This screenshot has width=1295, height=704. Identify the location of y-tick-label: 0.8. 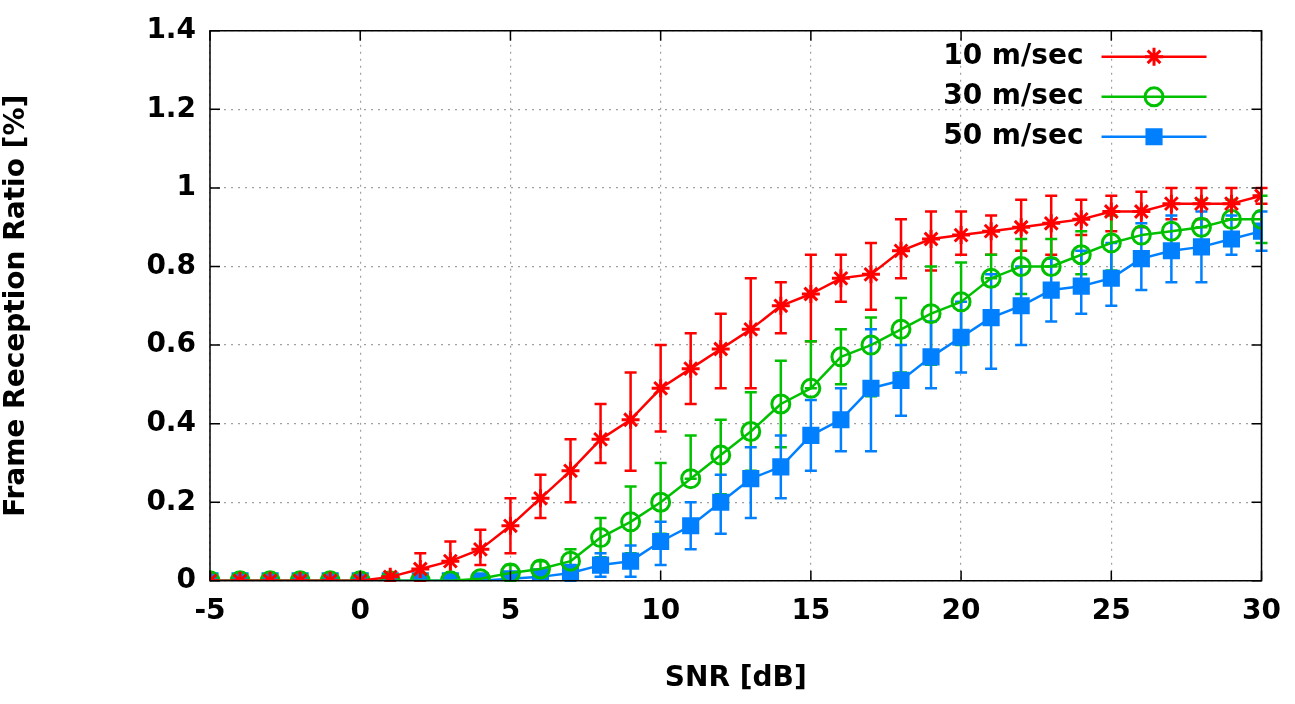
(171, 264).